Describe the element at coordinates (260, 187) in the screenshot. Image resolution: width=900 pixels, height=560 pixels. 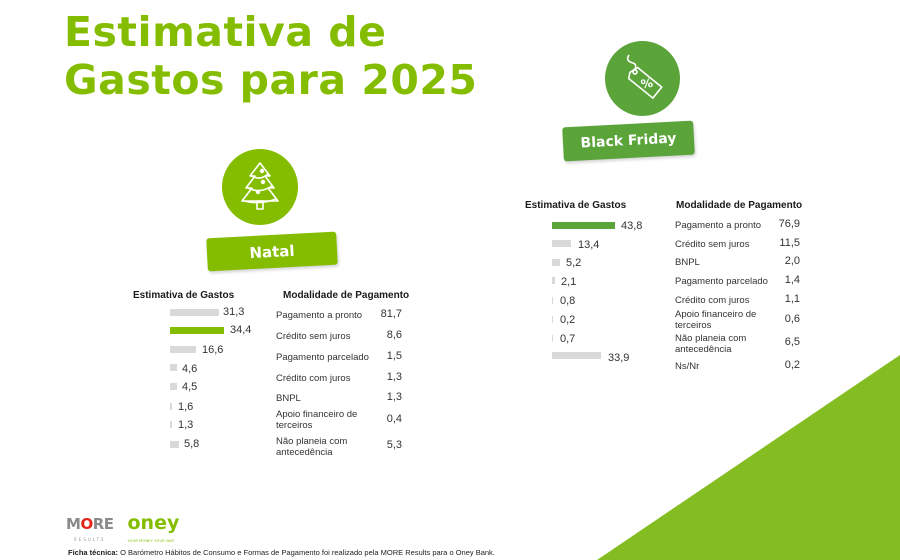
I see `christmas-tree-icon` at that location.